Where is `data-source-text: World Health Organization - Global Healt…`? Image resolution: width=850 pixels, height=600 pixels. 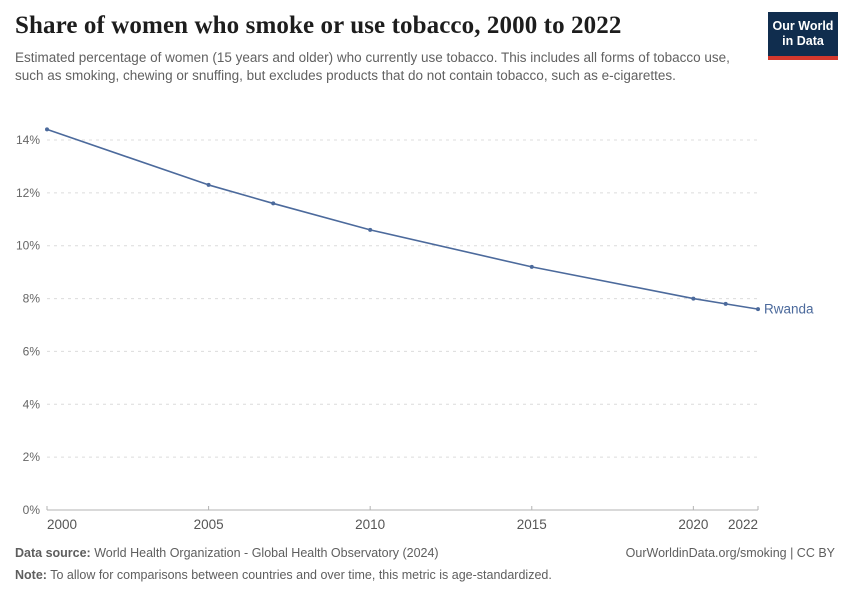
data-source-text: World Health Organization - Global Healt… is located at coordinates (266, 553).